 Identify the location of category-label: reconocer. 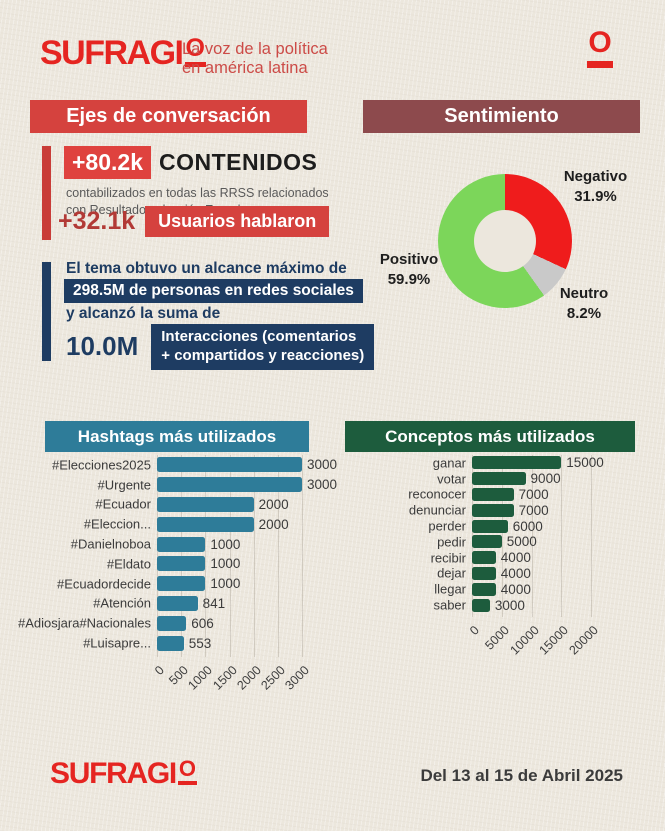
(437, 494).